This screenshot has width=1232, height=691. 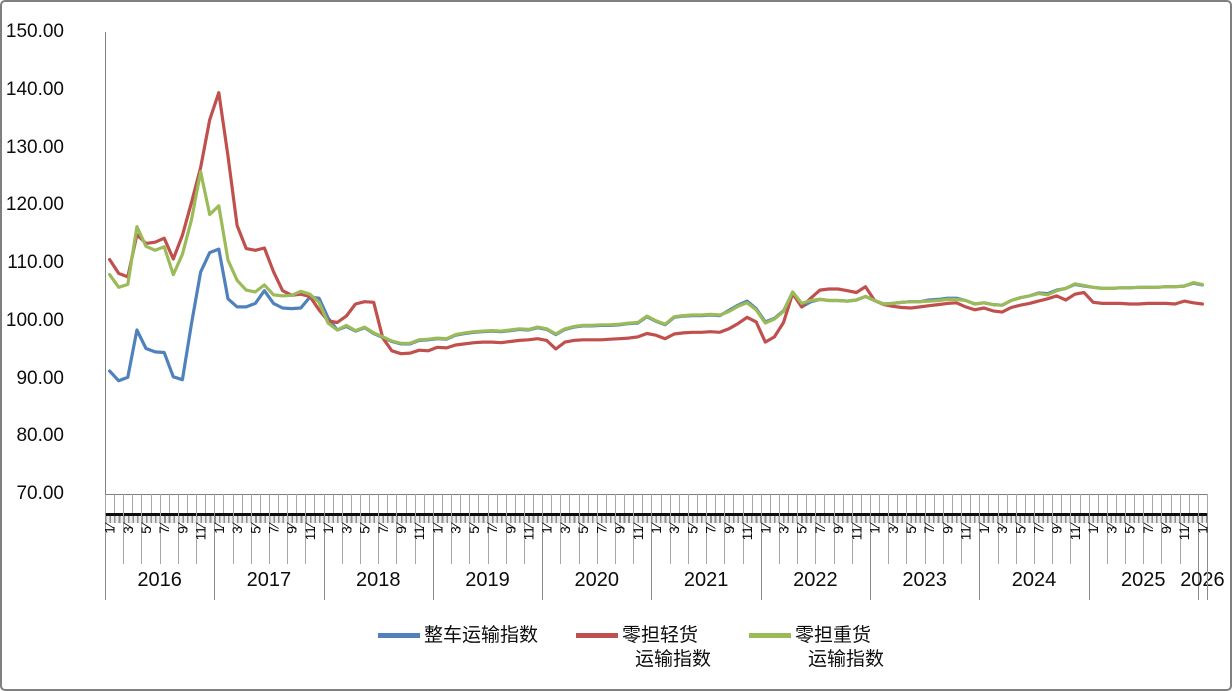 What do you see at coordinates (656, 514) in the screenshot?
I see `x-axis-line` at bounding box center [656, 514].